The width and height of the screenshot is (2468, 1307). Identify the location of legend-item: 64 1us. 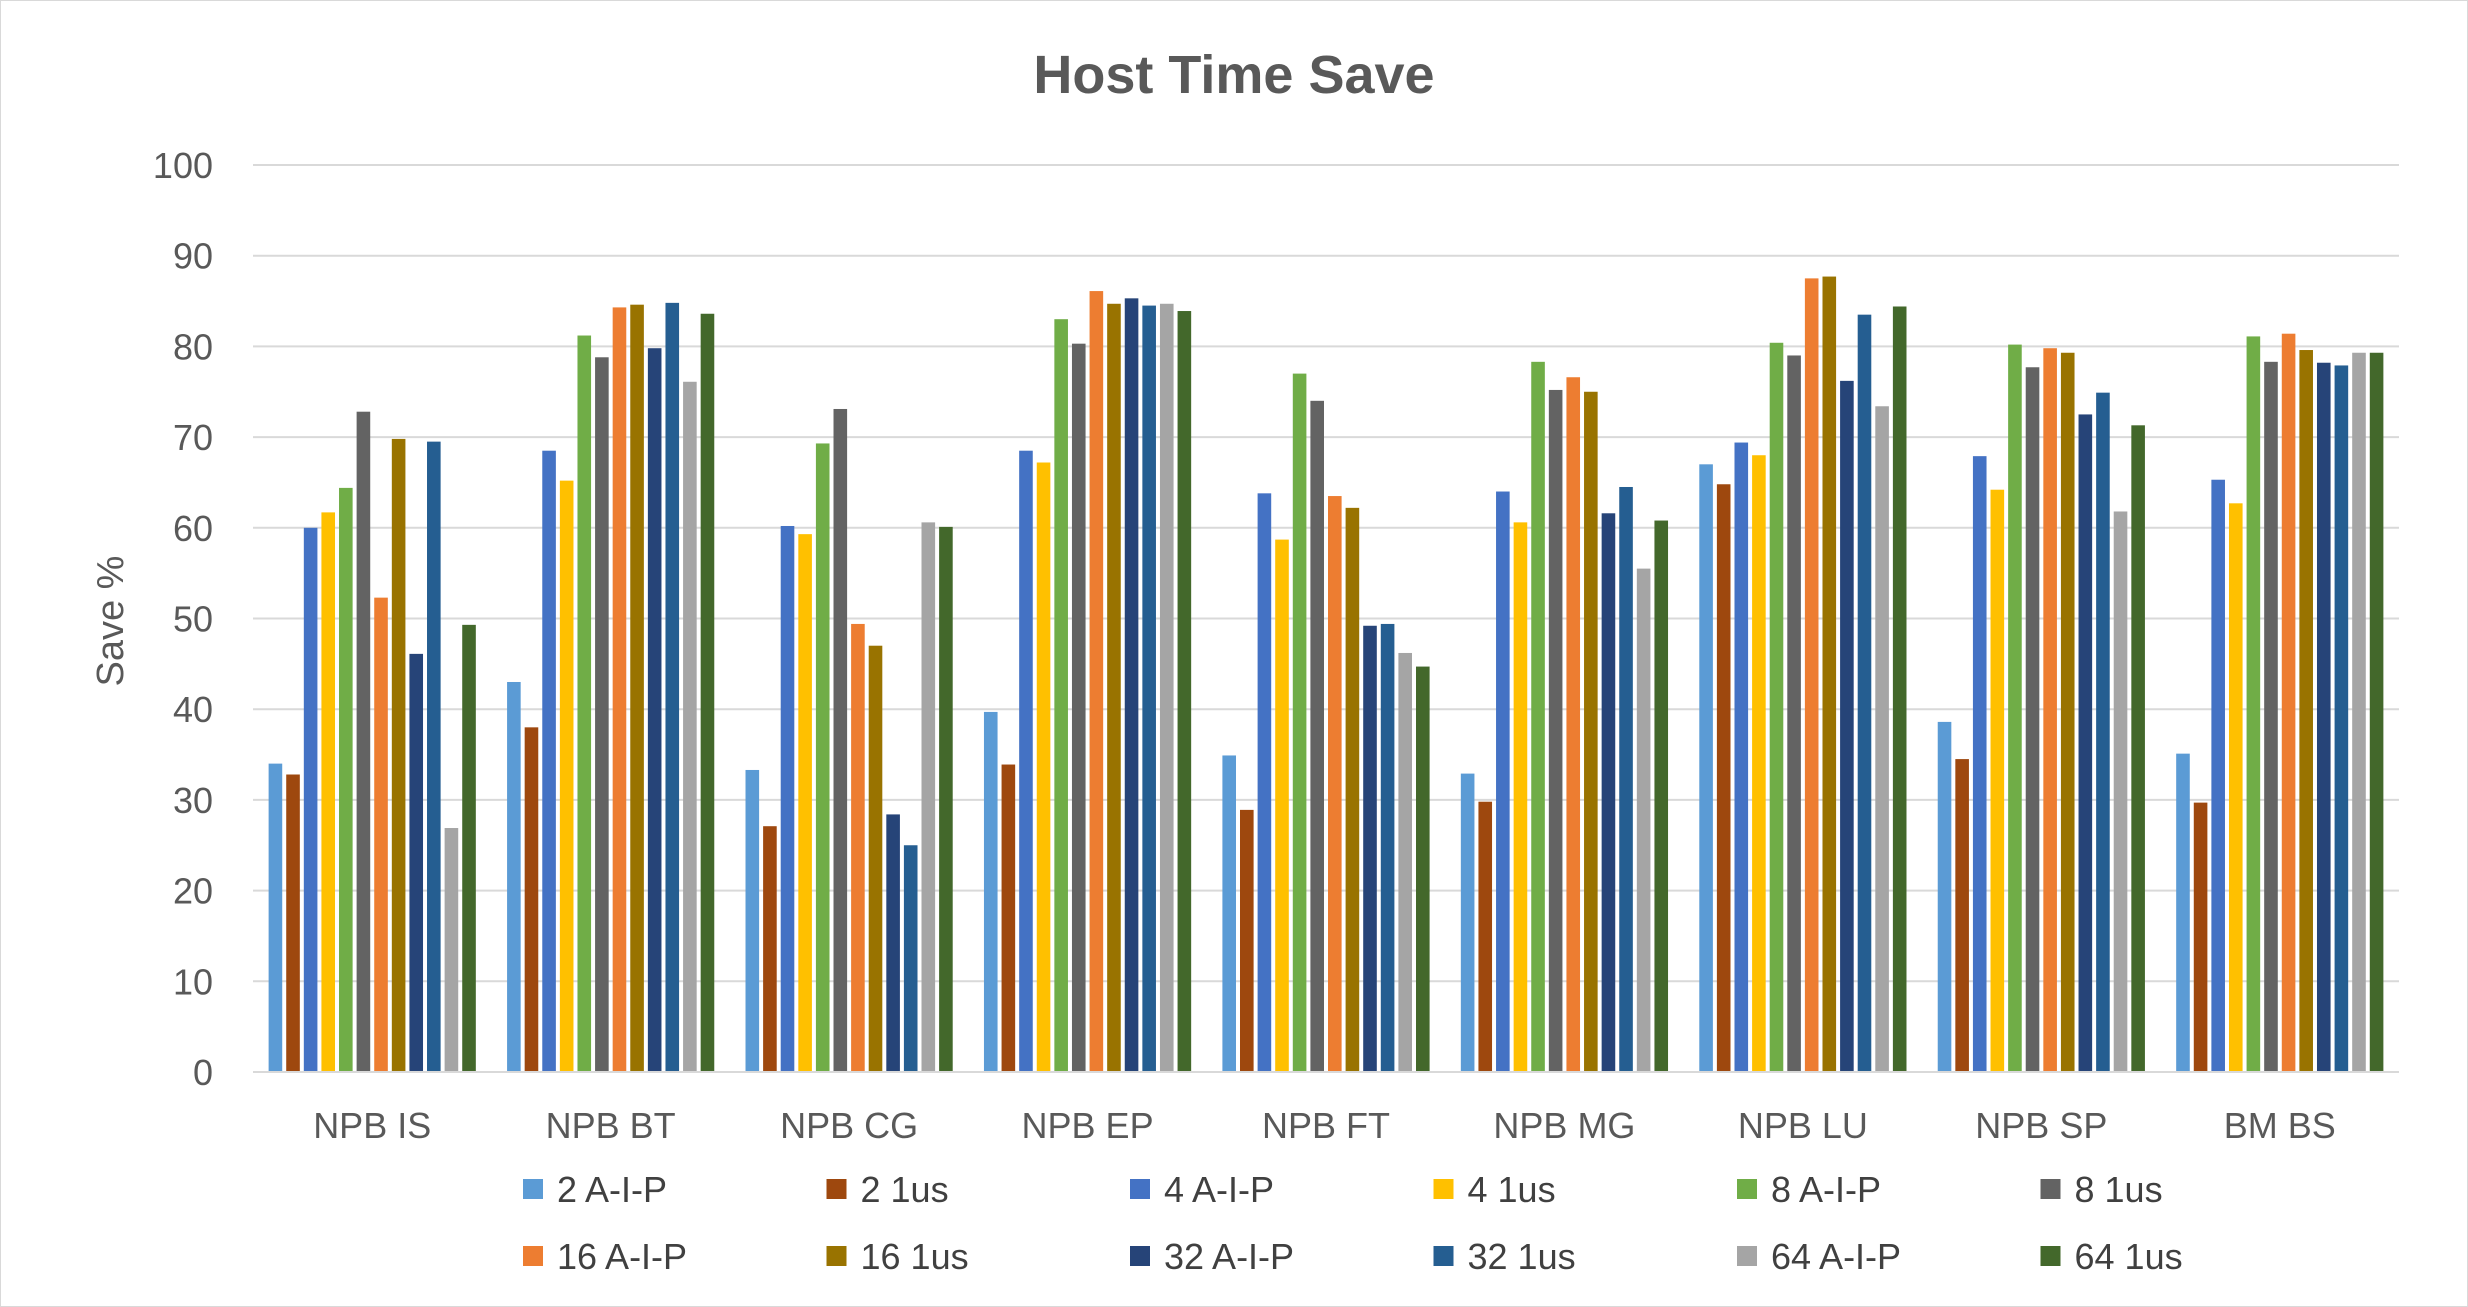
(2111, 1256).